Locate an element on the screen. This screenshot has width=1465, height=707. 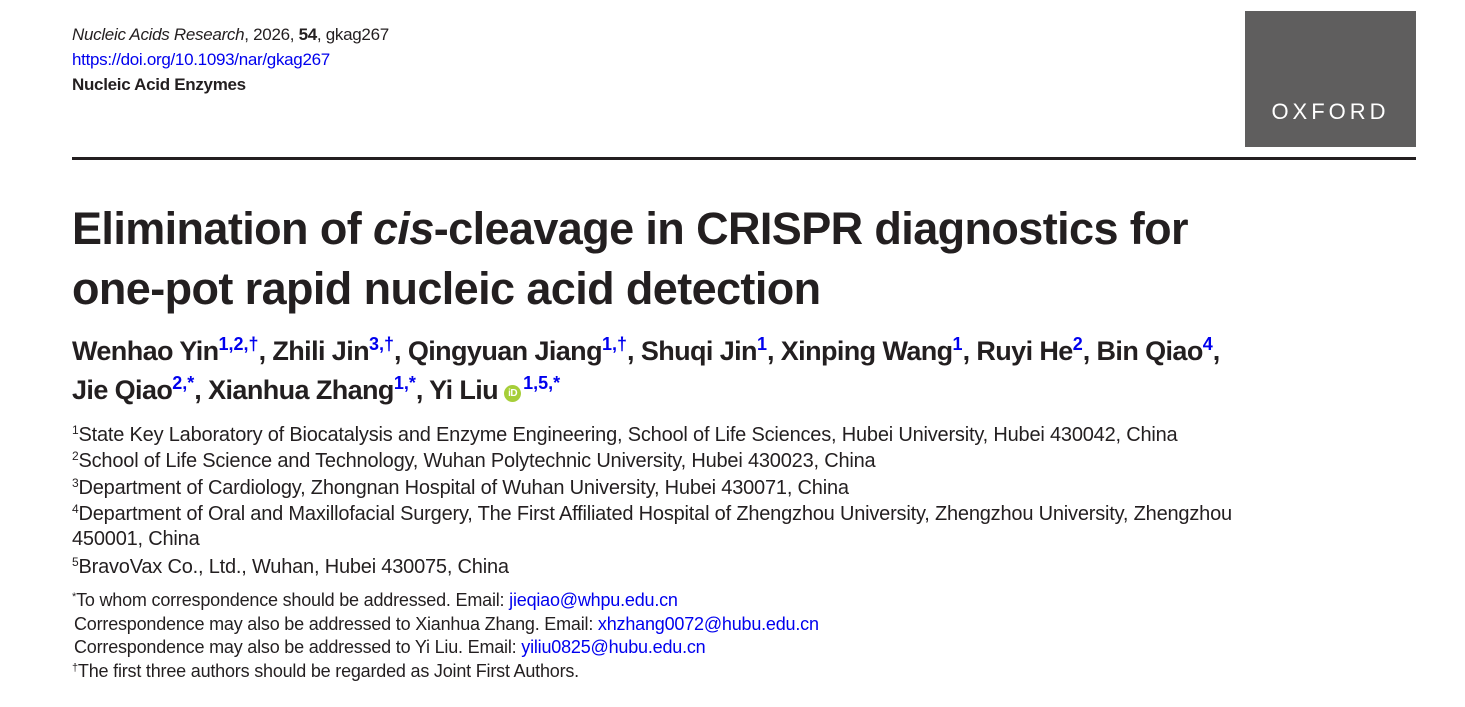
email-link: jieqiao@whpu.edu.cn is located at coordinates (593, 600).